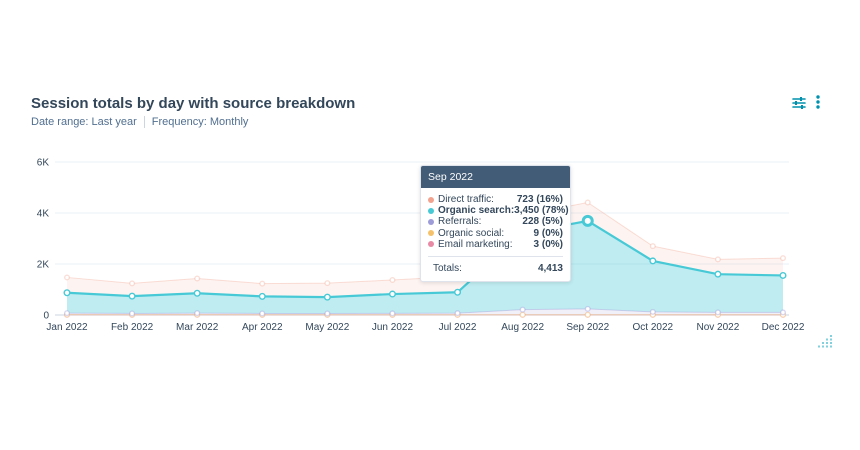 The width and height of the screenshot is (860, 450). Describe the element at coordinates (139, 122) in the screenshot. I see `chart-meta: Date range: Last year Frequency: Monthly` at that location.